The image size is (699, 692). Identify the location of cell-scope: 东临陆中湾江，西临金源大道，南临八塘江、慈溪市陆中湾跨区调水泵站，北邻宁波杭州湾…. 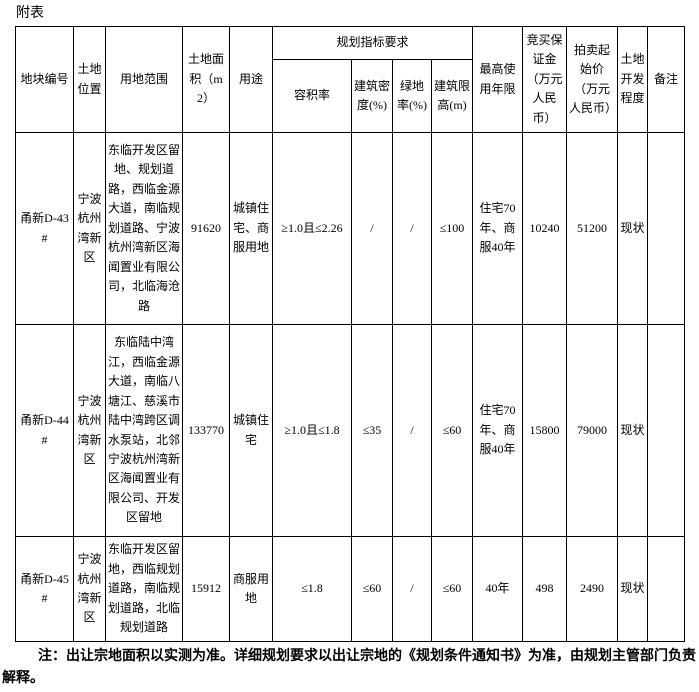
(144, 430).